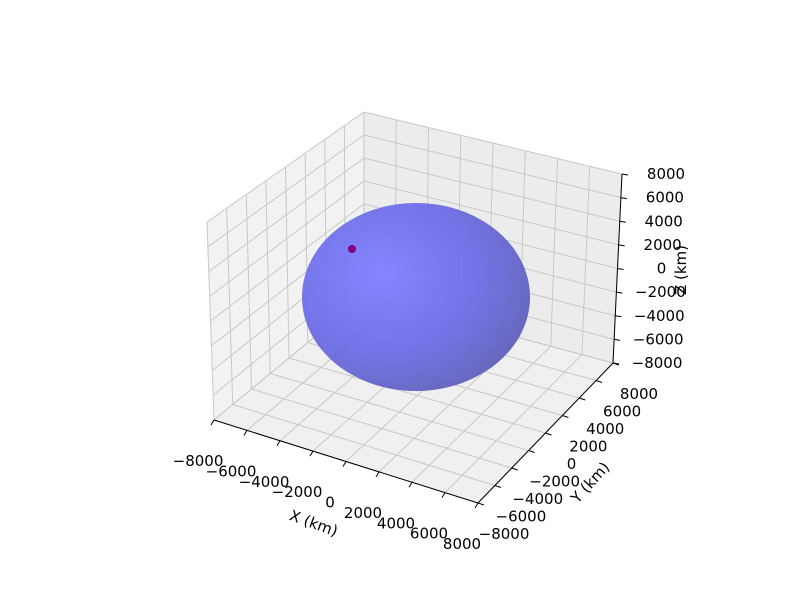 The image size is (800, 600). I want to click on y-tick-label: 2000, so click(588, 447).